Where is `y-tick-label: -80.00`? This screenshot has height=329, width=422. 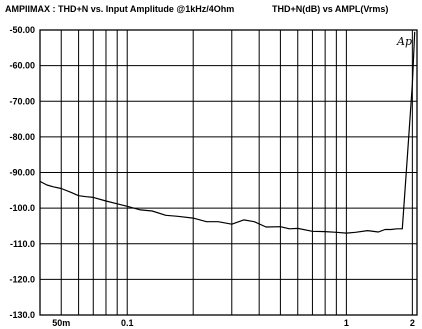
y-tick-label: -80.00 is located at coordinates (22, 137).